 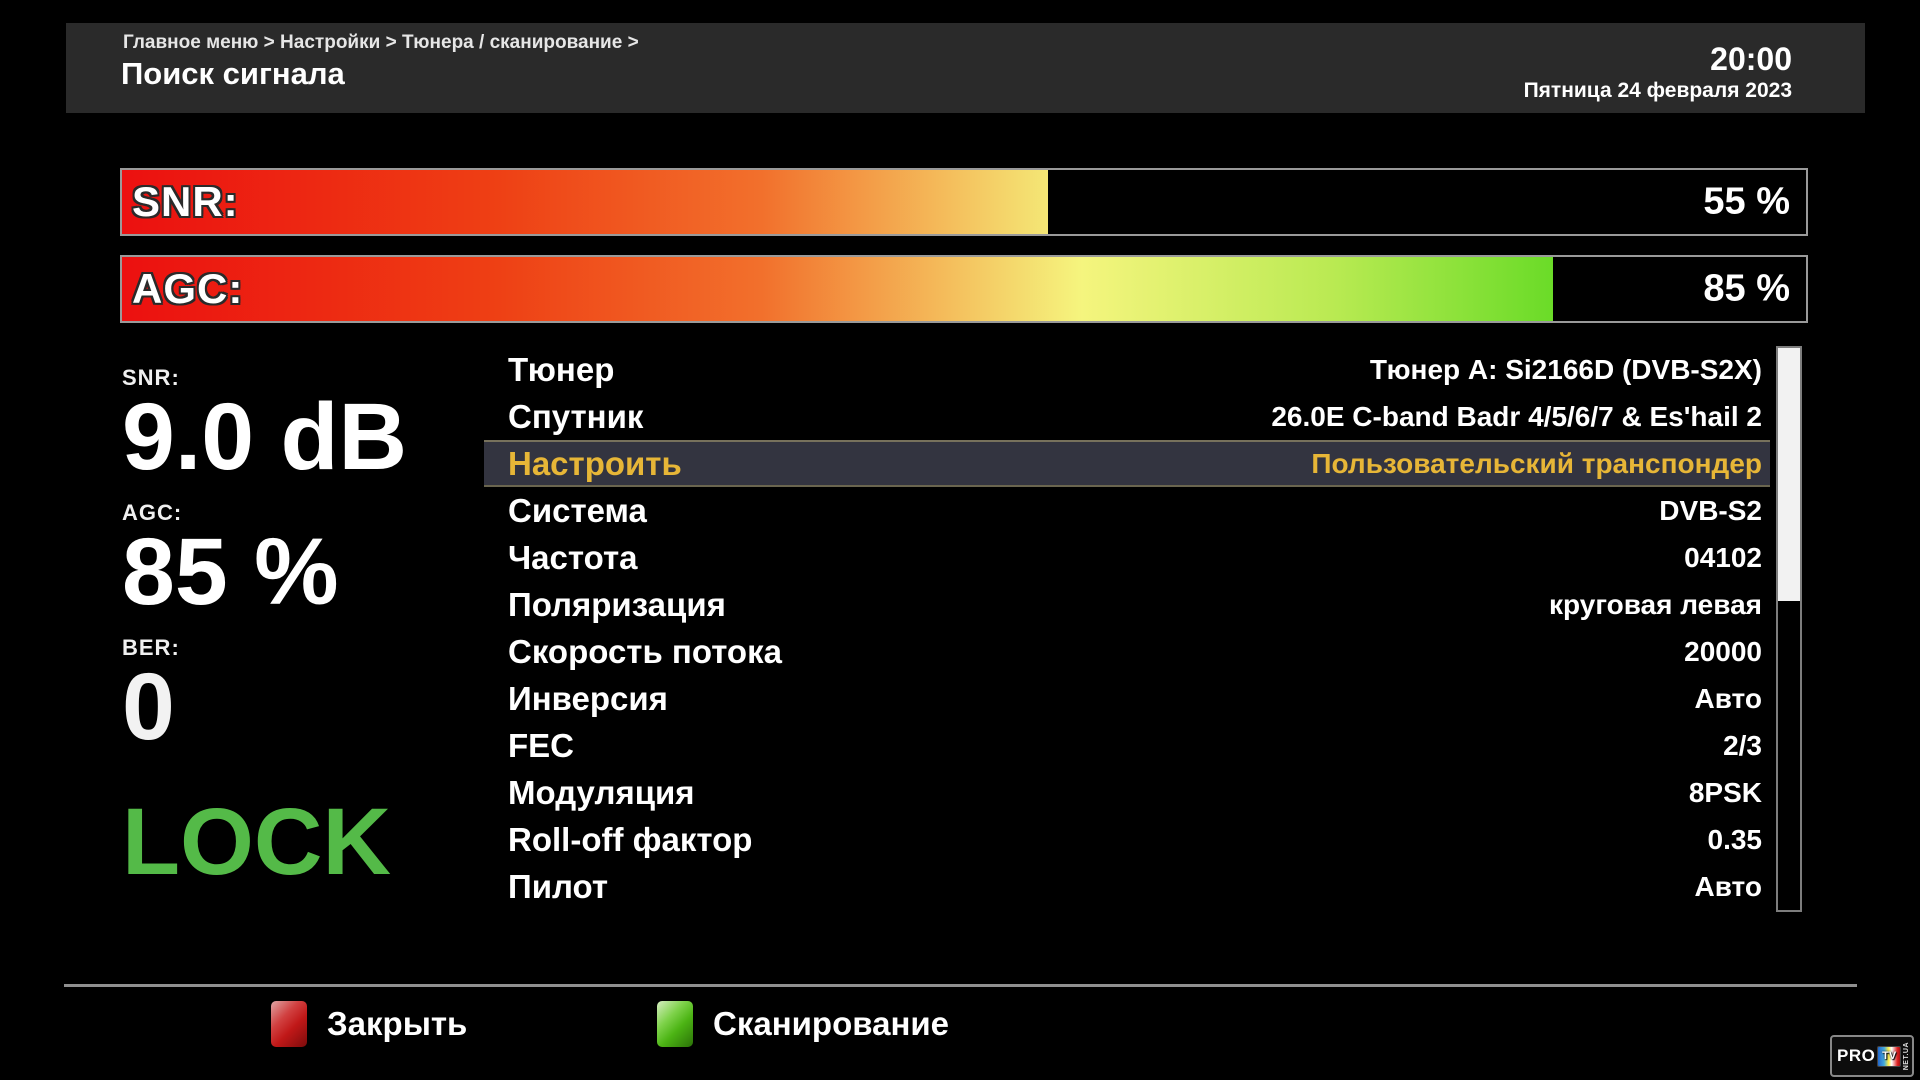 I want to click on footer-buttons: Закрыть Сканирование, so click(x=960, y=1024).